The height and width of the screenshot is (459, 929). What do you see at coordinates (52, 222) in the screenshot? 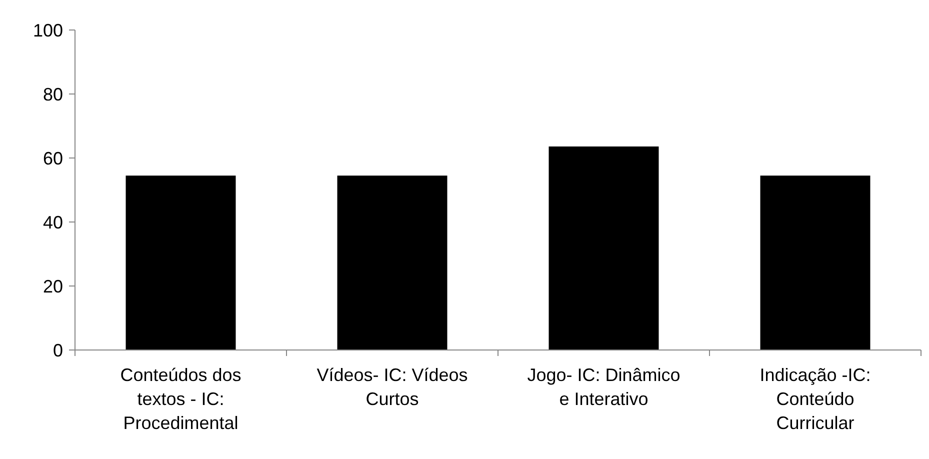
I see `y-tick-label: 40` at bounding box center [52, 222].